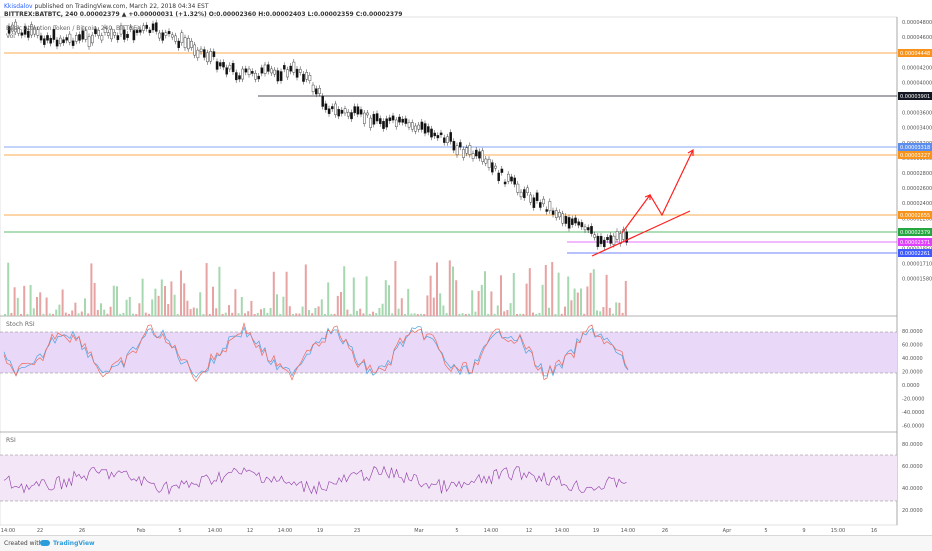  What do you see at coordinates (250, 531) in the screenshot?
I see `time-axis-label: 12` at bounding box center [250, 531].